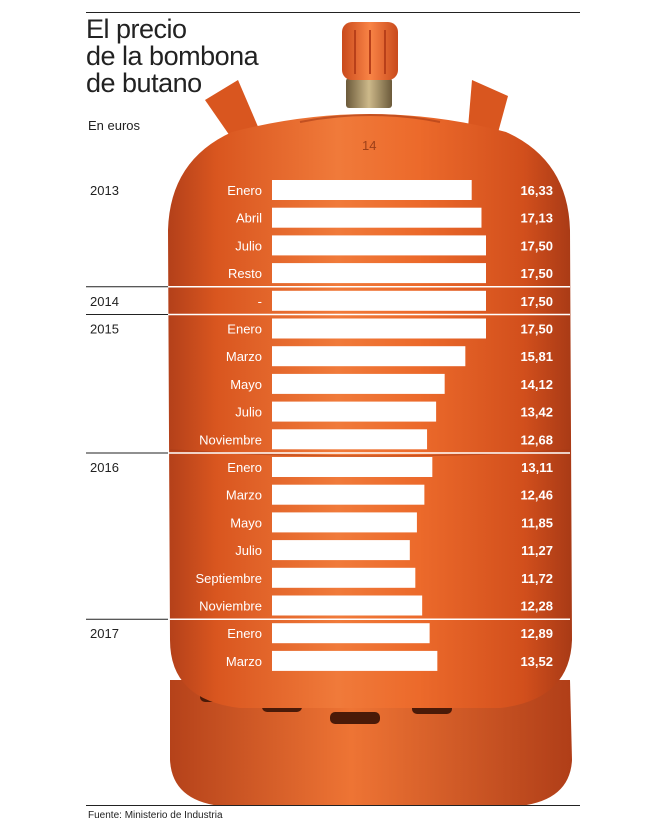  I want to click on units-label: En euros, so click(114, 125).